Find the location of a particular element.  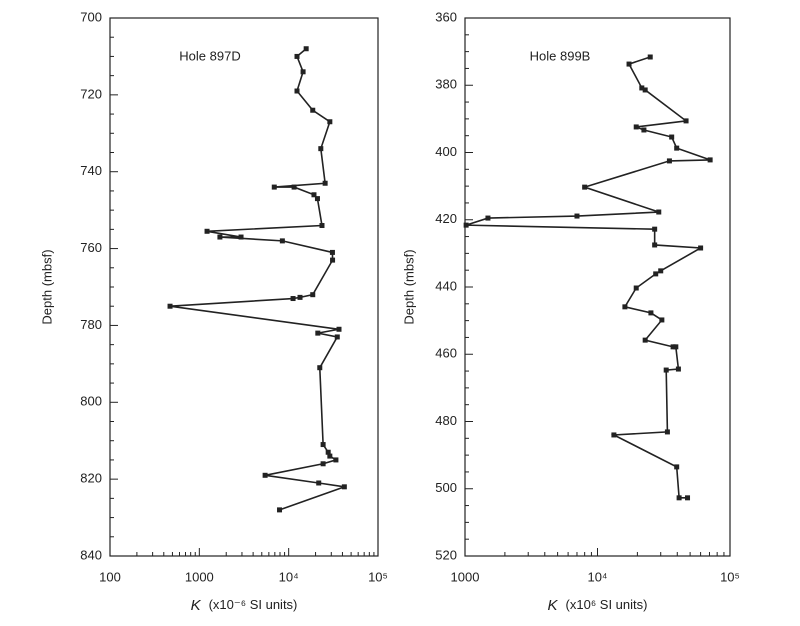

y-tick-label: 380 is located at coordinates (446, 84).